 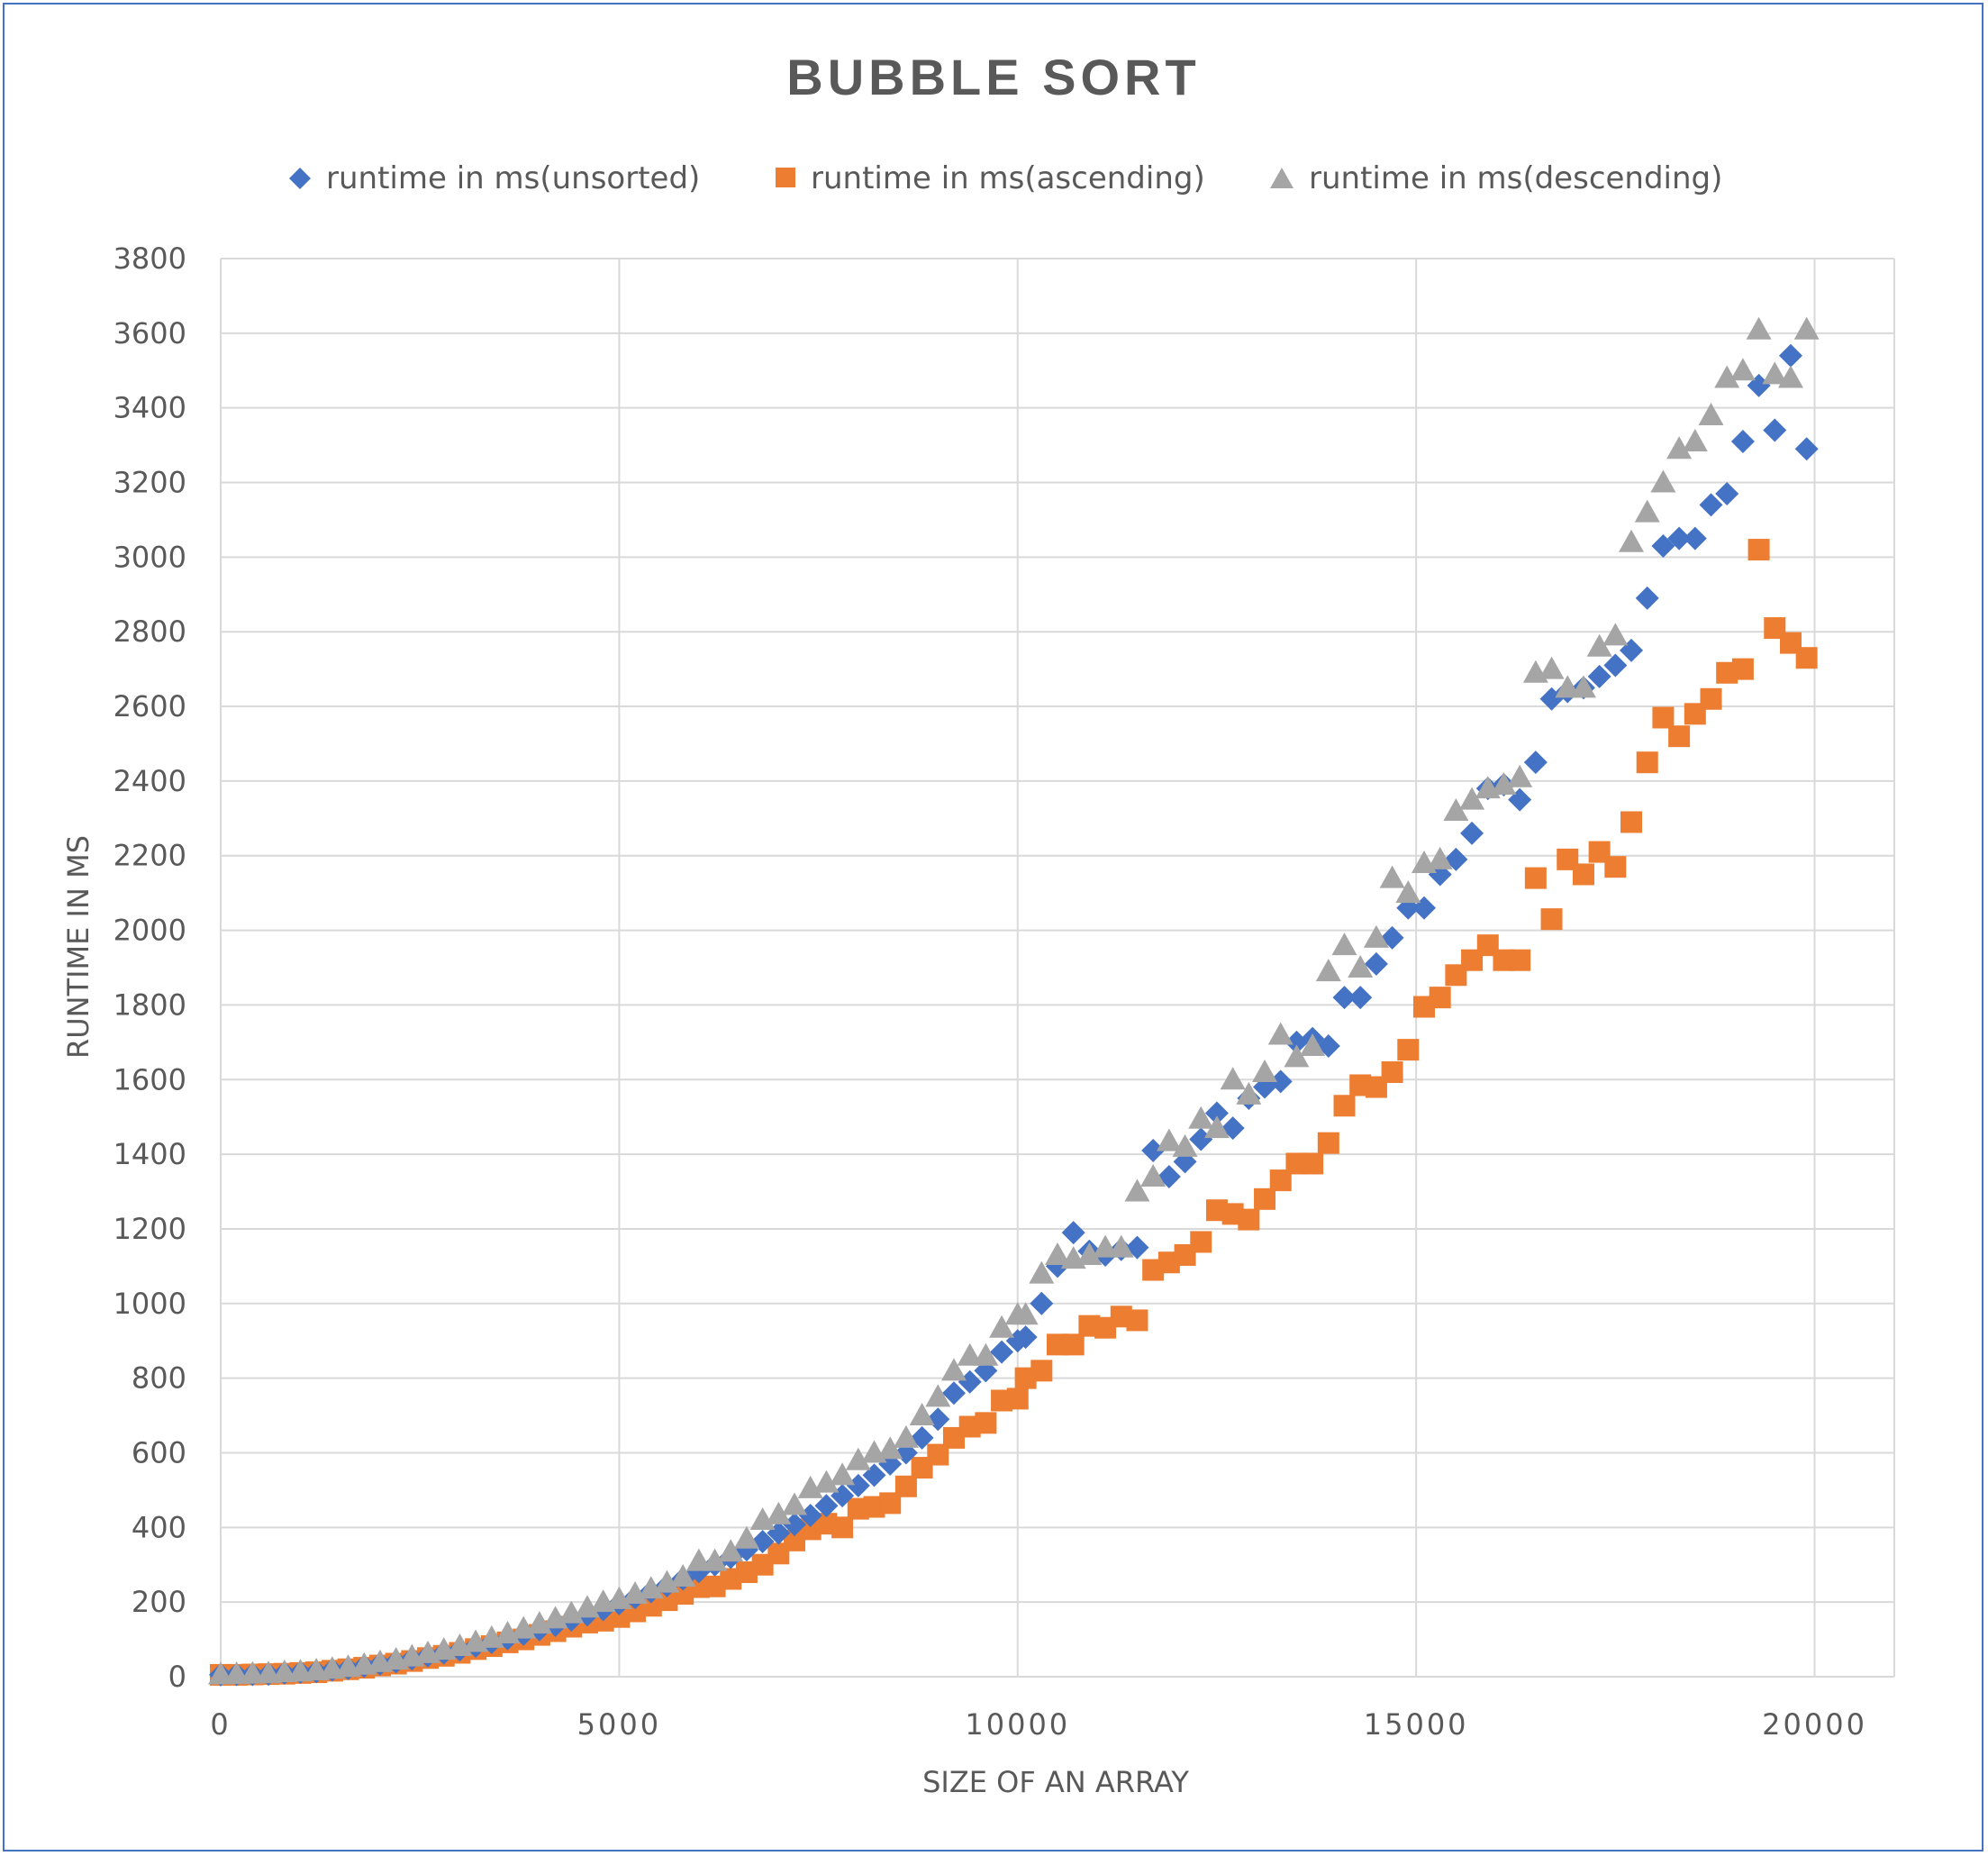 What do you see at coordinates (149, 333) in the screenshot?
I see `y-tick-label: 3600` at bounding box center [149, 333].